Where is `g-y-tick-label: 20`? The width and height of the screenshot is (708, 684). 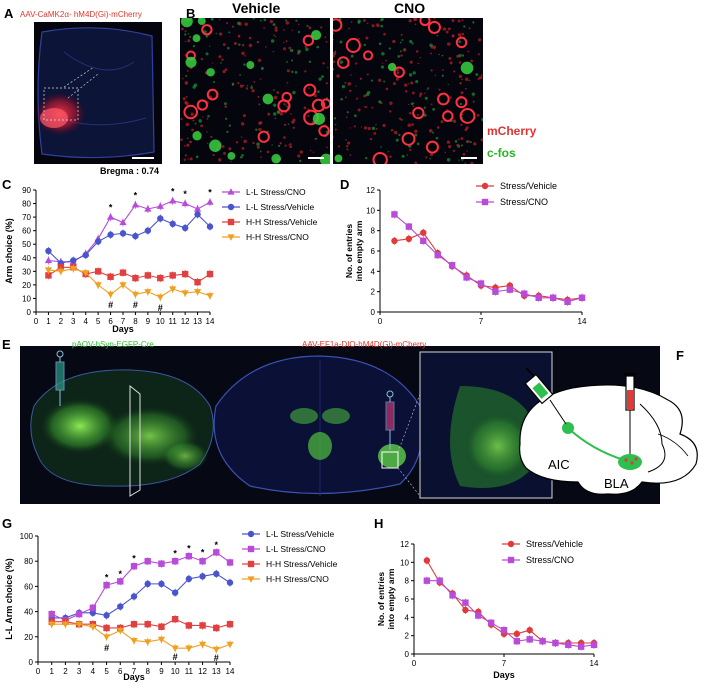
g-y-tick-label: 20 is located at coordinates (28, 637).